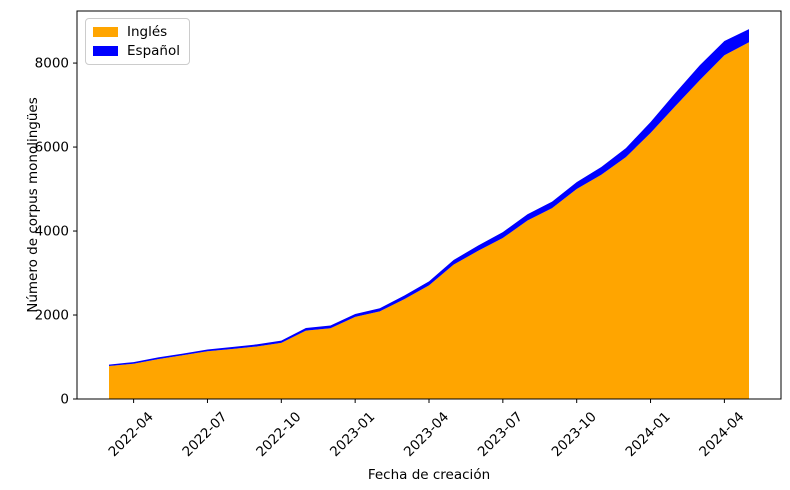 This screenshot has height=490, width=790. What do you see at coordinates (64, 400) in the screenshot?
I see `y-tick-label: 0` at bounding box center [64, 400].